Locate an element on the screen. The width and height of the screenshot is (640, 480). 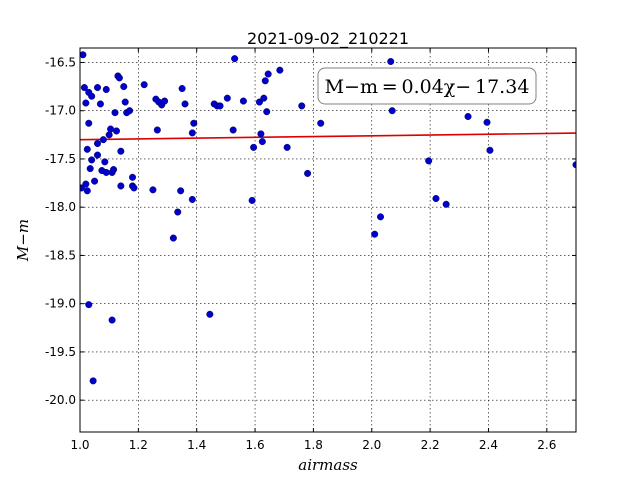
x-tick-label: 2.2 is located at coordinates (430, 445).